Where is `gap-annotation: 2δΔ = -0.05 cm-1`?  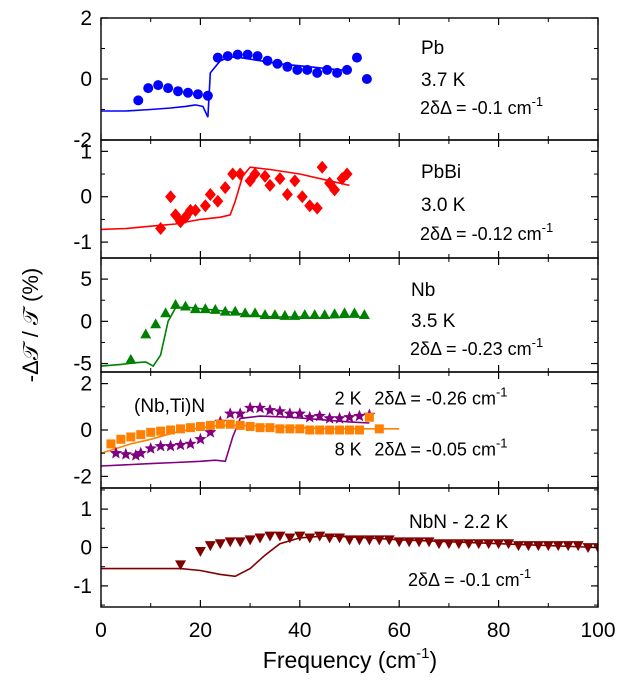
gap-annotation: 2δΔ = -0.05 cm-1 is located at coordinates (440, 448).